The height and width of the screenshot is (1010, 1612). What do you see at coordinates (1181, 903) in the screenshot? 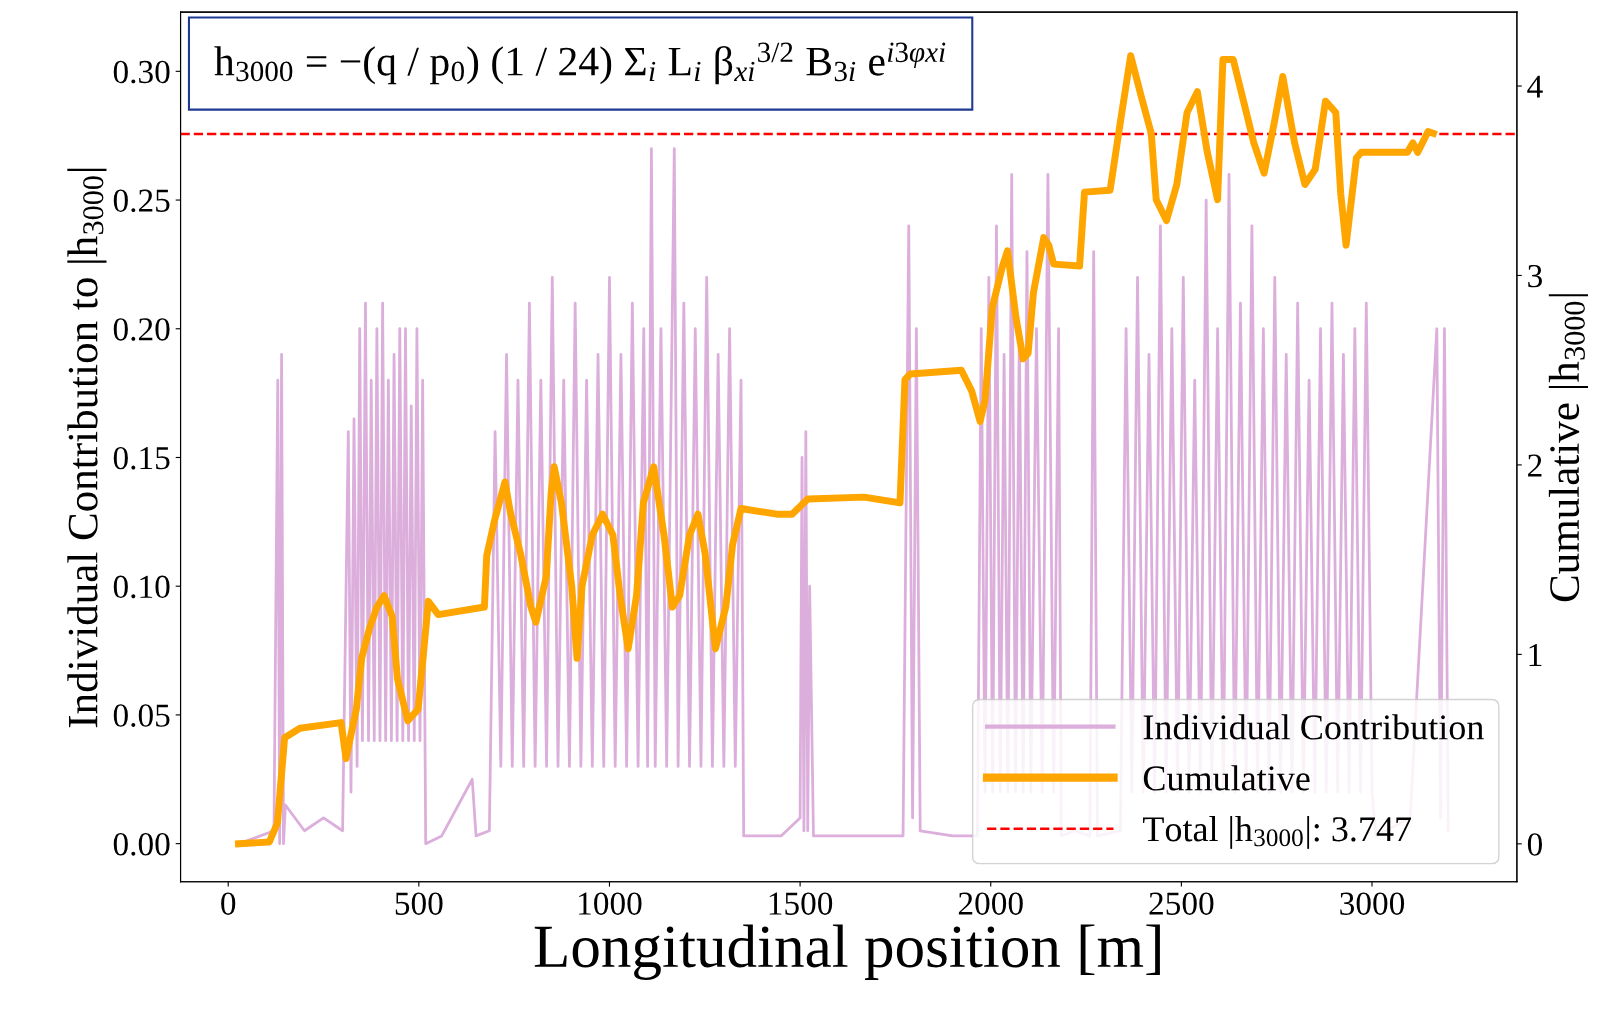
I see `x-tick-label: 2500` at bounding box center [1181, 903].